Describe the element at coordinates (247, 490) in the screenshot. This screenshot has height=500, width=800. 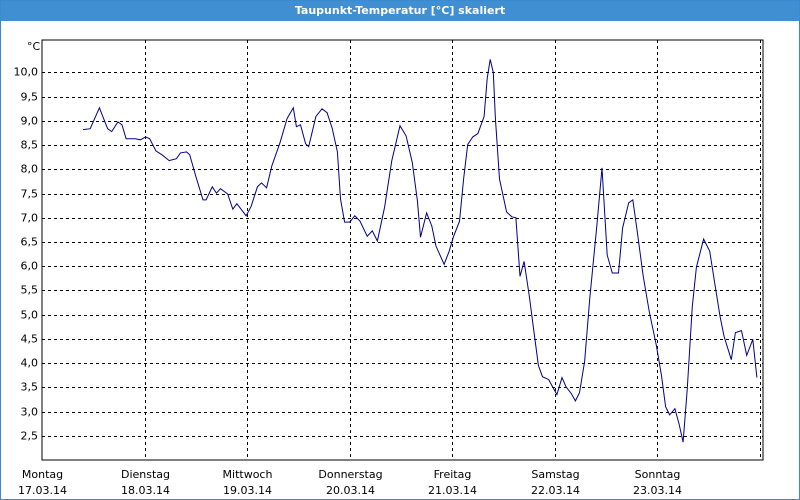
I see `x-tick-label: 19.03.14` at that location.